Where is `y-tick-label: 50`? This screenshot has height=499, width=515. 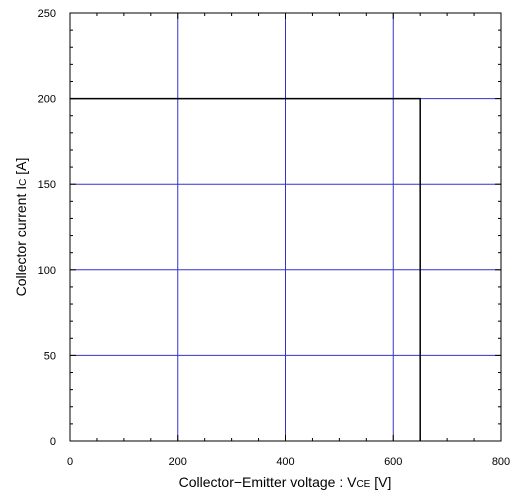 y-tick-label: 50 is located at coordinates (50, 356).